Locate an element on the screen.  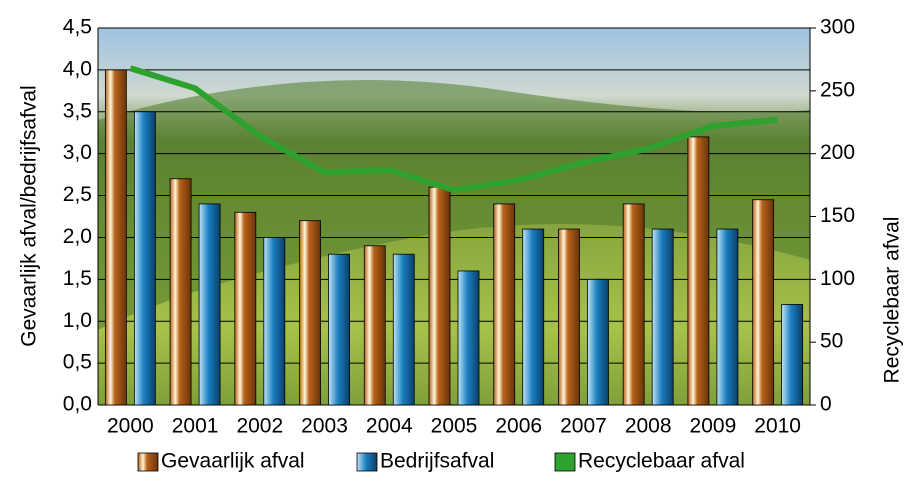
y2-tick-label: 0 is located at coordinates (826, 404).